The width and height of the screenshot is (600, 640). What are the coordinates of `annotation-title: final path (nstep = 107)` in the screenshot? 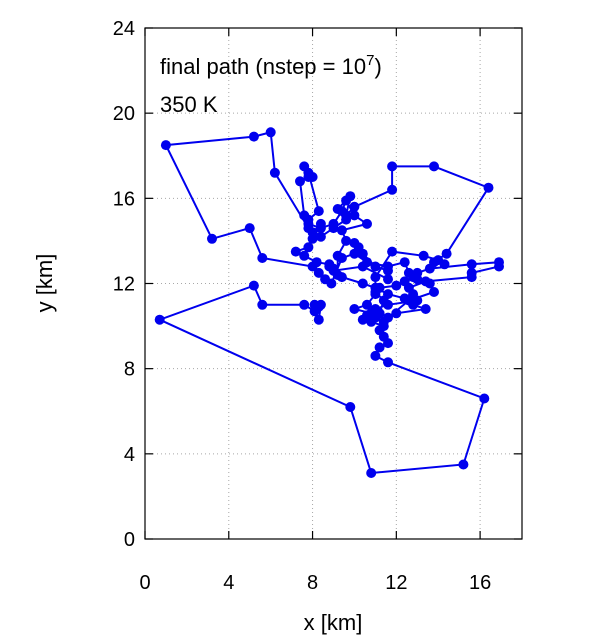 It's located at (271, 65).